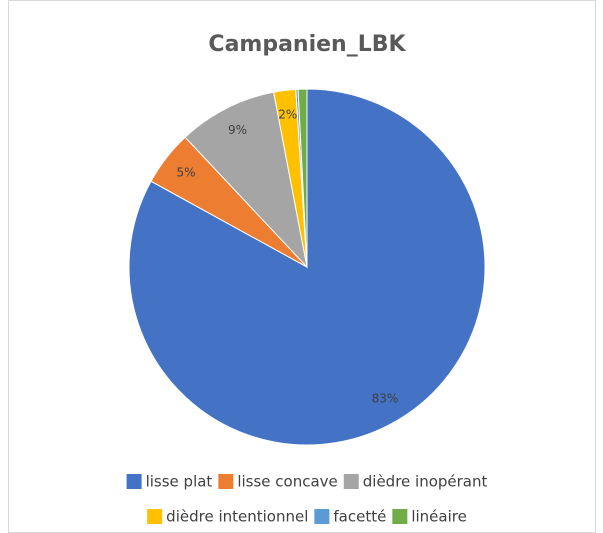  Describe the element at coordinates (307, 44) in the screenshot. I see `chart-title: Campanien_LBK` at that location.